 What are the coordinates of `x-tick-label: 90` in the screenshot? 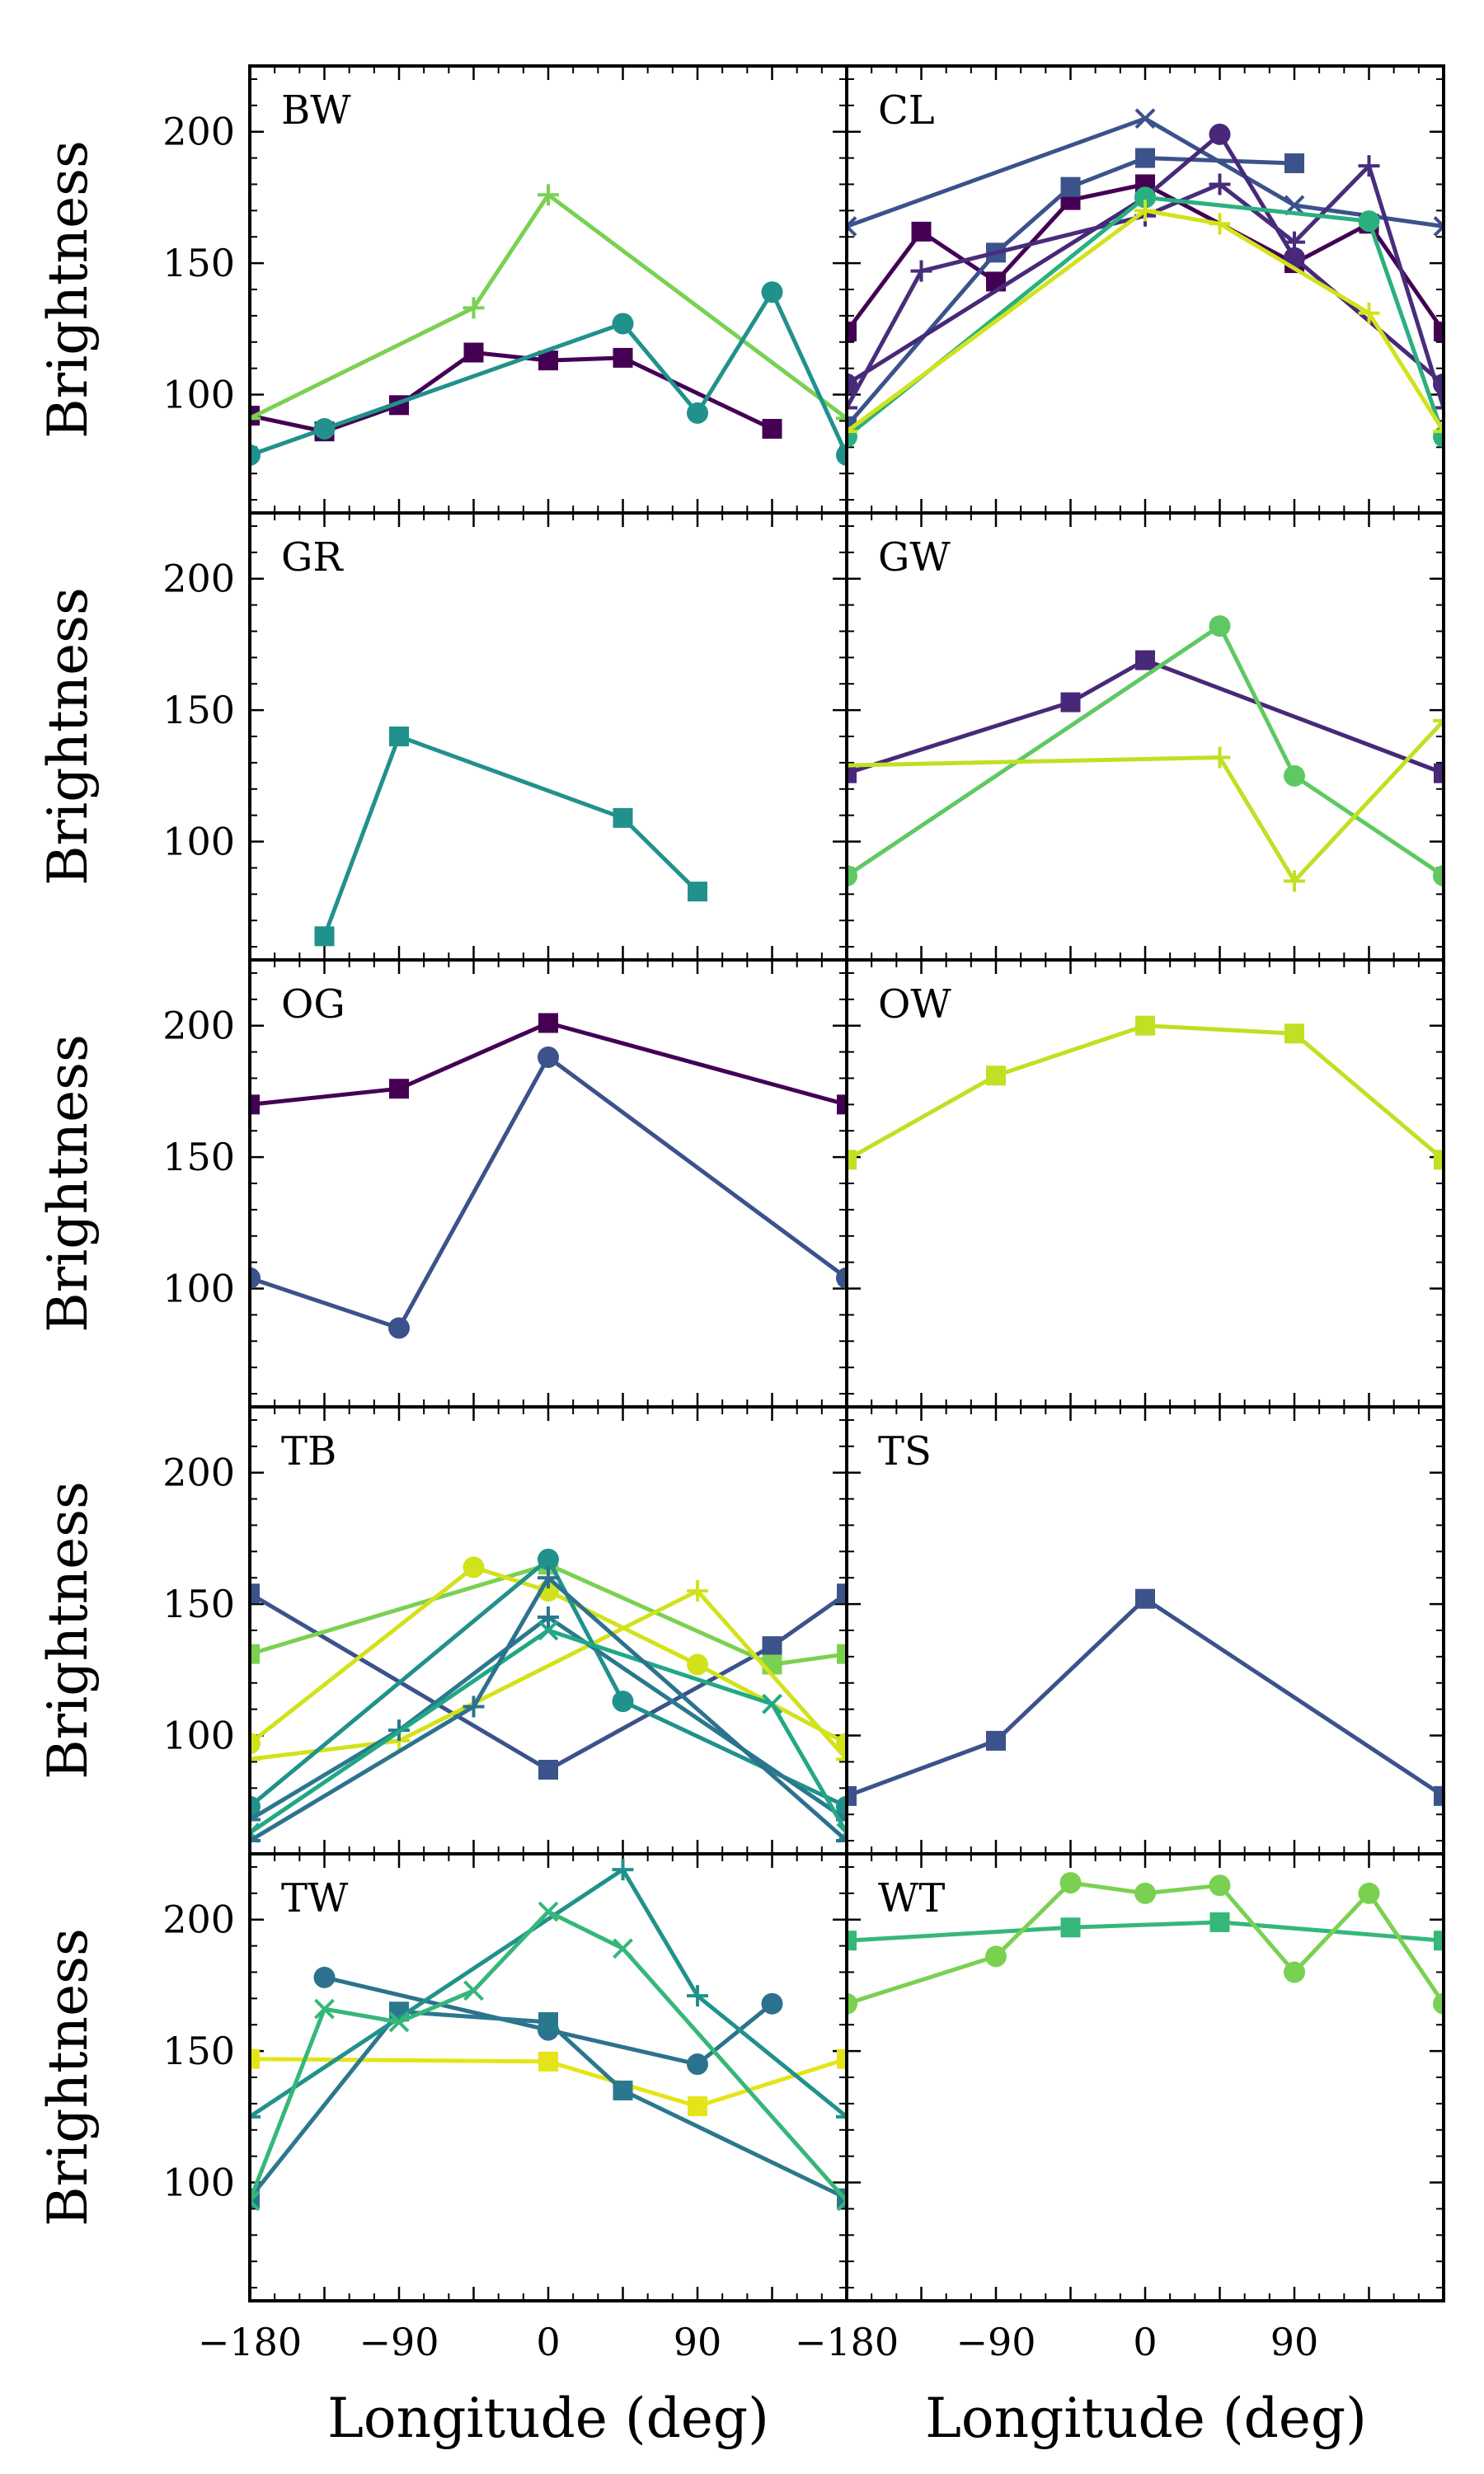 It's located at (1294, 2342).